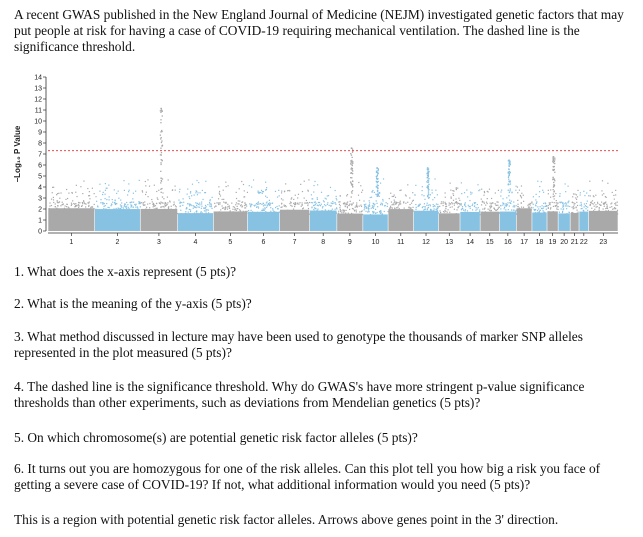 Image resolution: width=643 pixels, height=537 pixels. Describe the element at coordinates (449, 242) in the screenshot. I see `x-tick-label: 13` at that location.